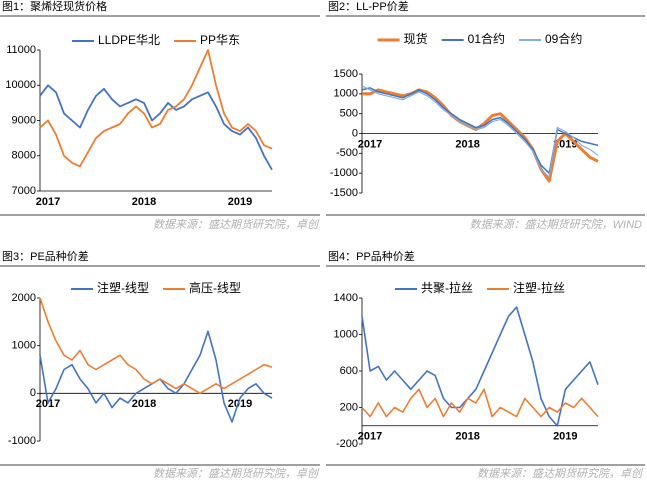  I want to click on y-tick-label: -500, so click(347, 153).